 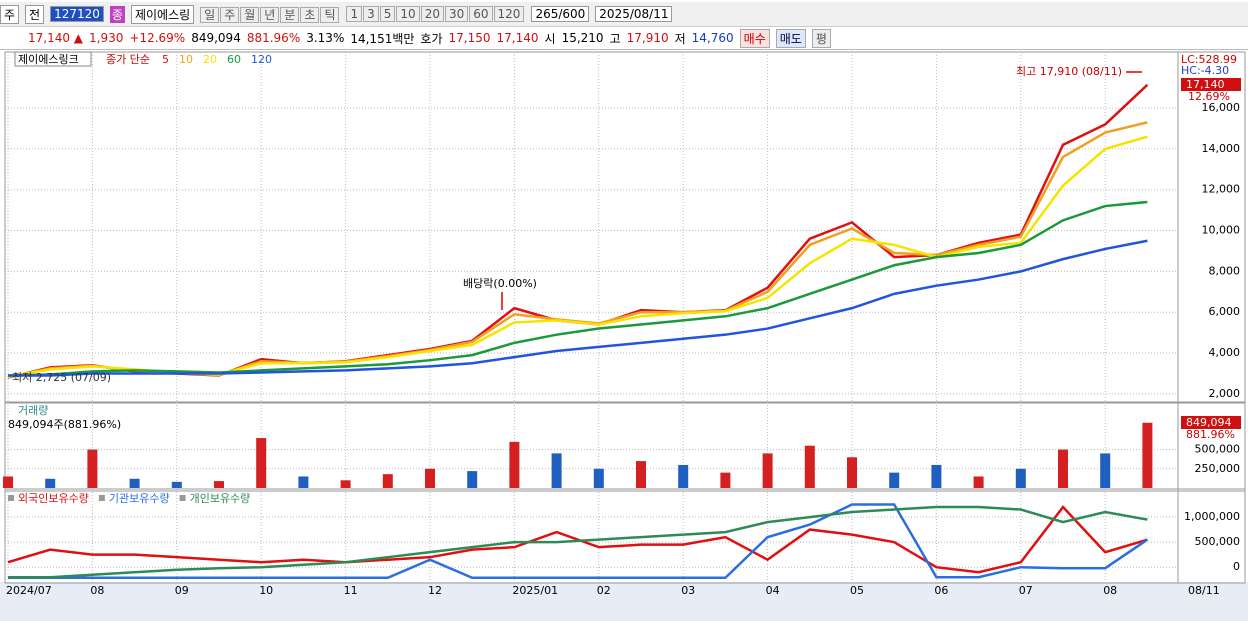 What do you see at coordinates (382, 38) in the screenshot?
I see `amount: 14,151백만` at bounding box center [382, 38].